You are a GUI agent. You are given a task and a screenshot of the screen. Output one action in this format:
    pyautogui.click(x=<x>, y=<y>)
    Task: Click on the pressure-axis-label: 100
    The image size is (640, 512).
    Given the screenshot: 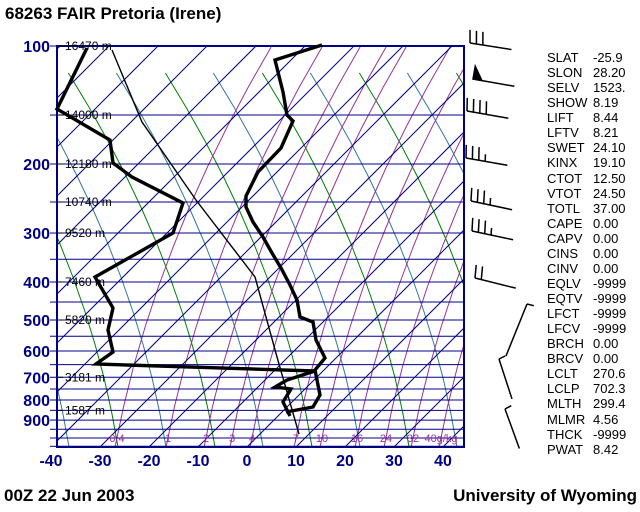 What is the action you would take?
    pyautogui.click(x=36, y=47)
    